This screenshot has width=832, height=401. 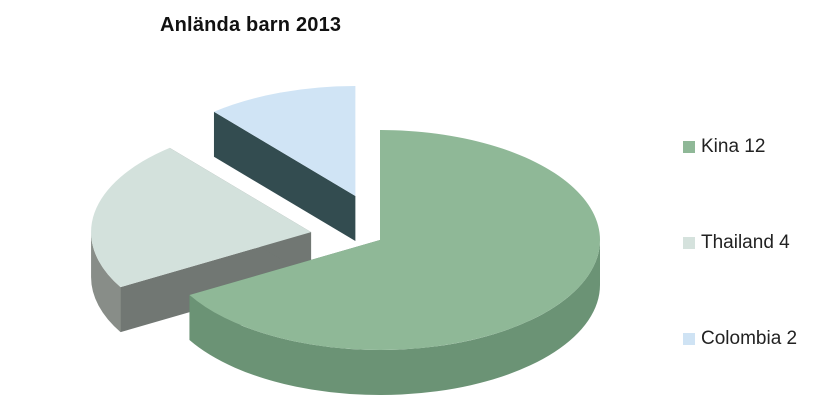 I want to click on legend-label-kina: Kina 12, so click(x=733, y=146).